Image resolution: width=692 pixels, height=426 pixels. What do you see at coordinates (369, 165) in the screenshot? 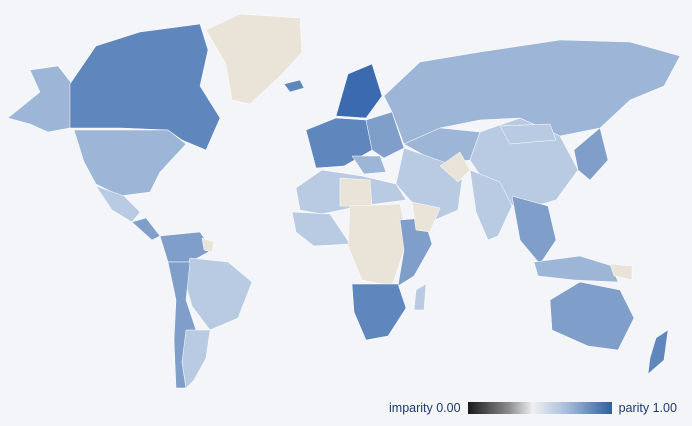
I see `region-balkans` at bounding box center [369, 165].